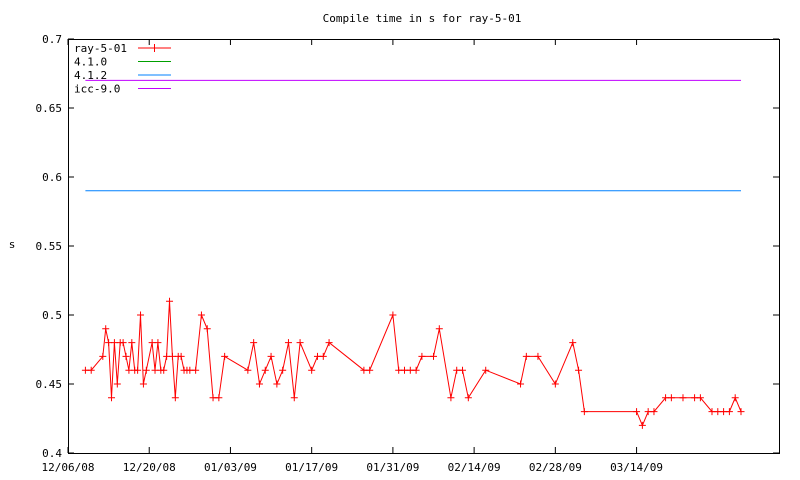 The height and width of the screenshot is (480, 800). Describe the element at coordinates (49, 246) in the screenshot. I see `y-tick-label: 0.55` at that location.